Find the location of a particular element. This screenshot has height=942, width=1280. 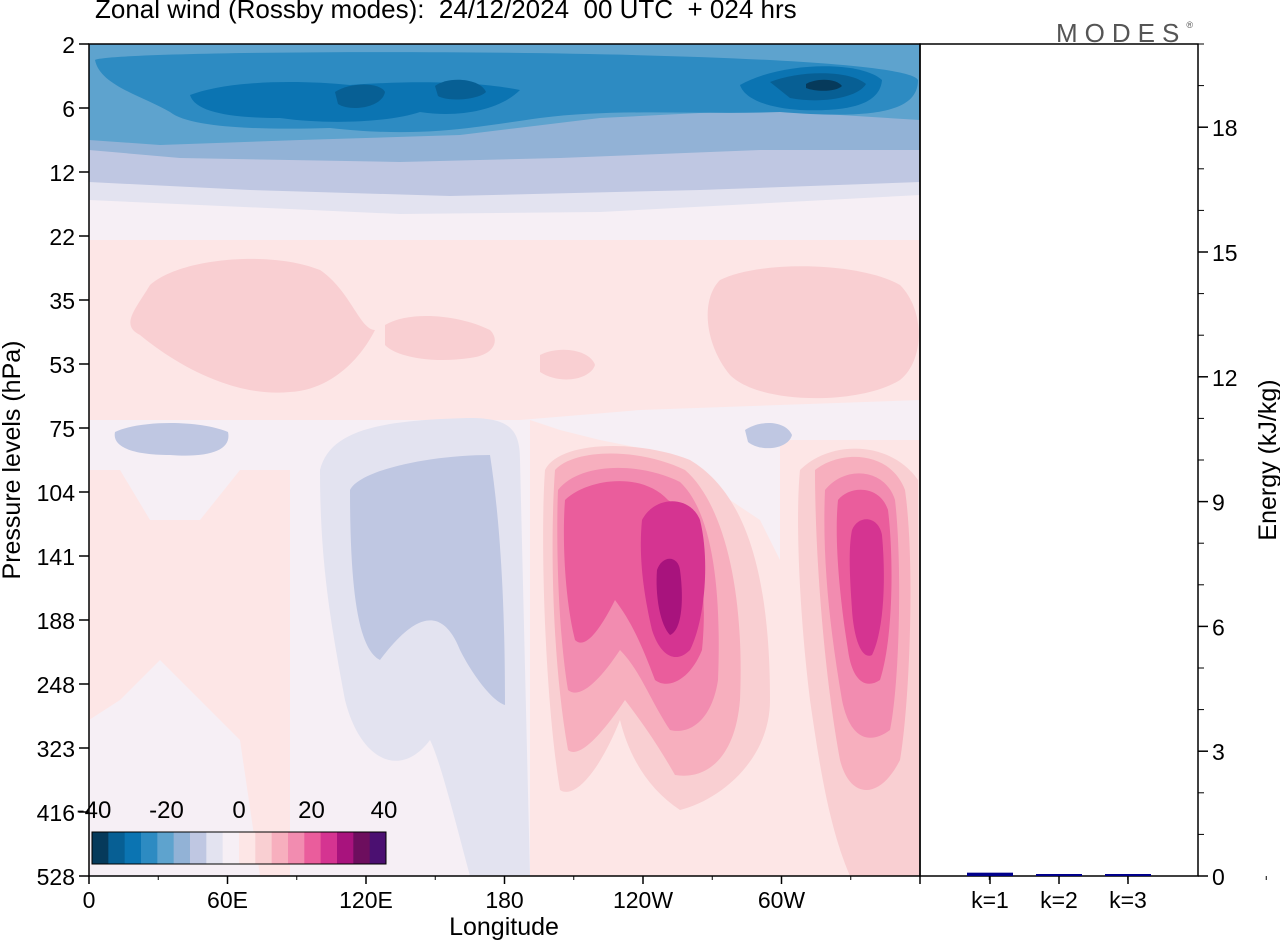

contour-positive-60w-core is located at coordinates (866, 587).